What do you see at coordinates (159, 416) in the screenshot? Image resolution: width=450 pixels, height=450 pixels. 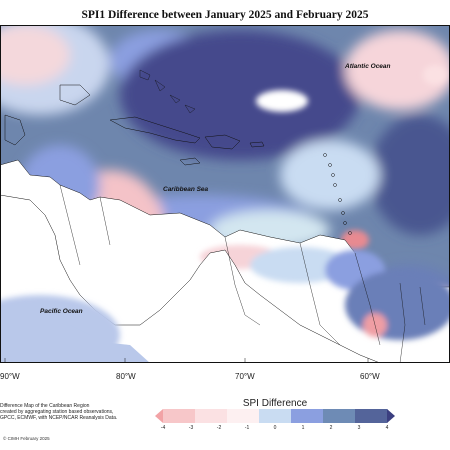 I see `colorbar-left-arrow` at bounding box center [159, 416].